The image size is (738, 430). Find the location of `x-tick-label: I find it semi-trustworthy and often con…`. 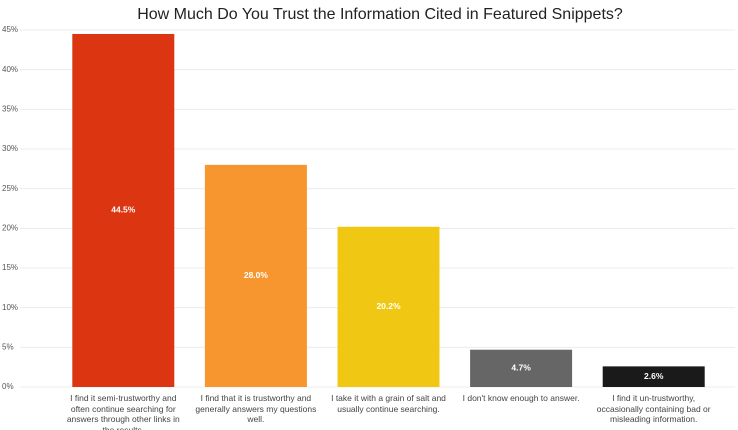

x-tick-label: I find it semi-trustworthy and often con… is located at coordinates (123, 411).